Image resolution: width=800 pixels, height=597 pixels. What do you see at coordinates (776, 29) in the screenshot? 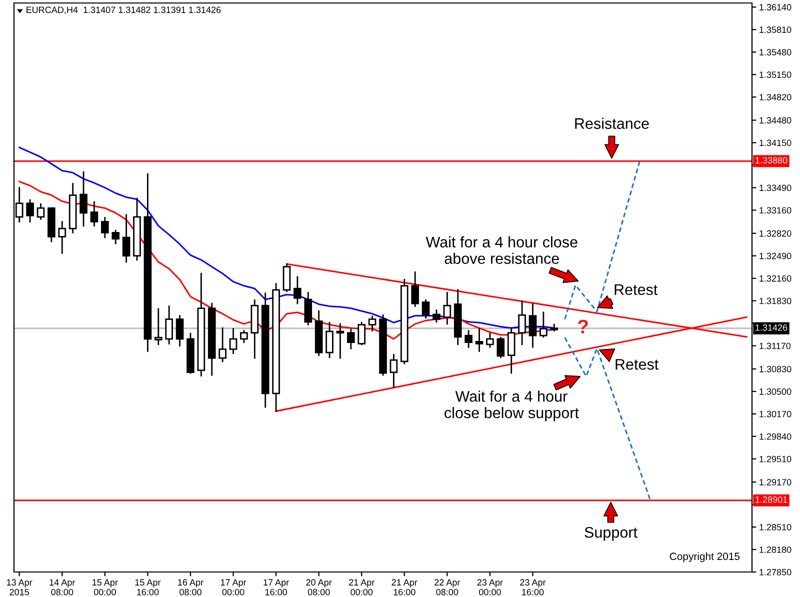
I see `y-tick-label: 1.35810` at bounding box center [776, 29].